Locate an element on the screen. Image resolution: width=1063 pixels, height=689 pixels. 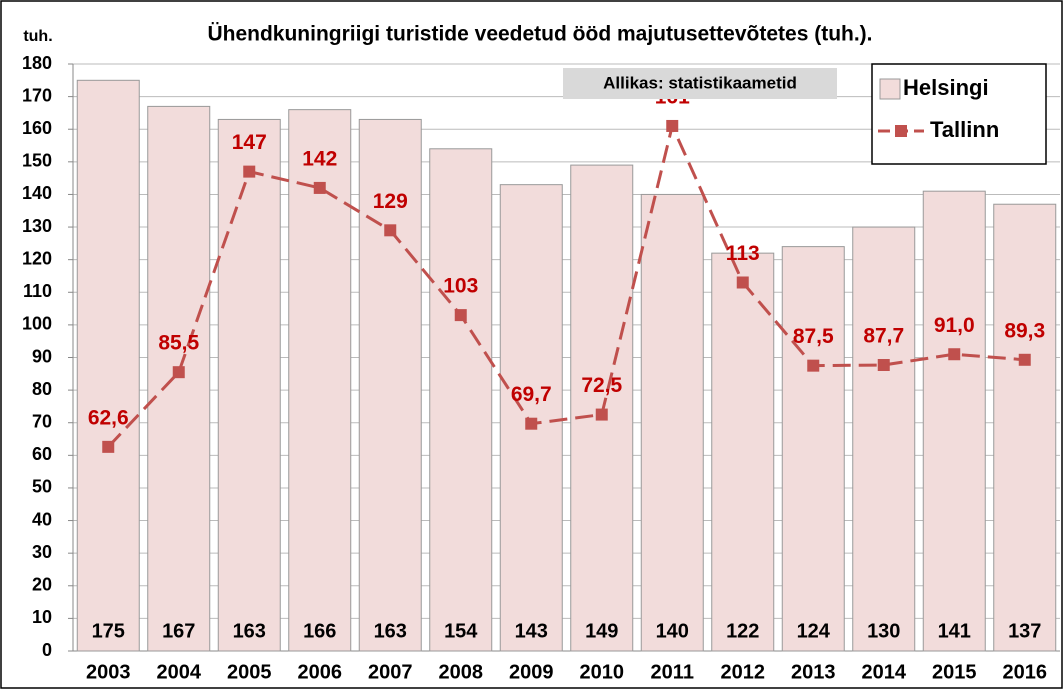
bar-value-label: 166 is located at coordinates (319, 631).